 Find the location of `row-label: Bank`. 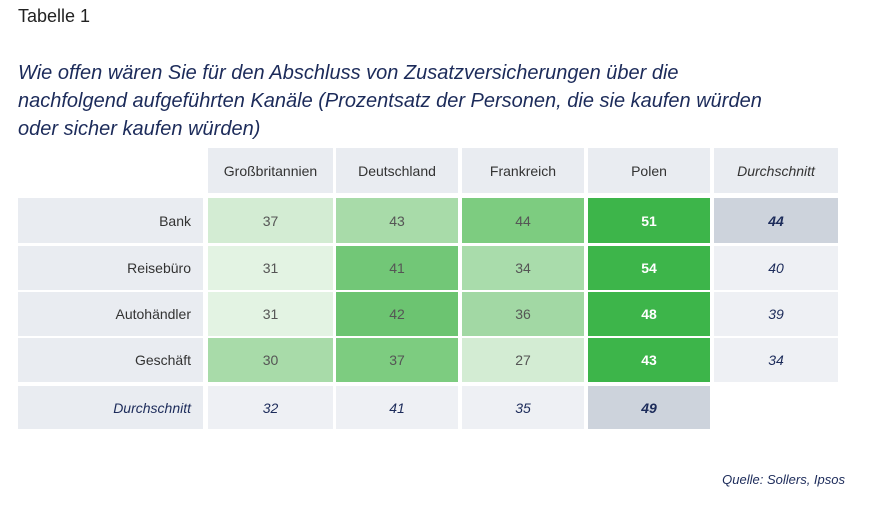

row-label: Bank is located at coordinates (110, 220).